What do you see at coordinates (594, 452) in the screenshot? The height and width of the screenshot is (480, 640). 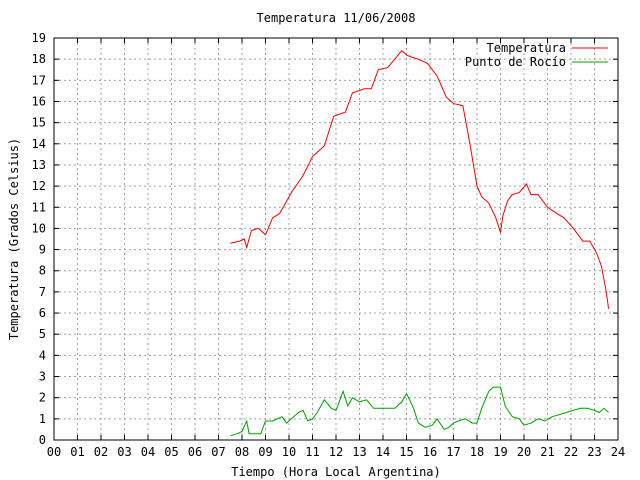 I see `x-tick-label: 23` at bounding box center [594, 452].